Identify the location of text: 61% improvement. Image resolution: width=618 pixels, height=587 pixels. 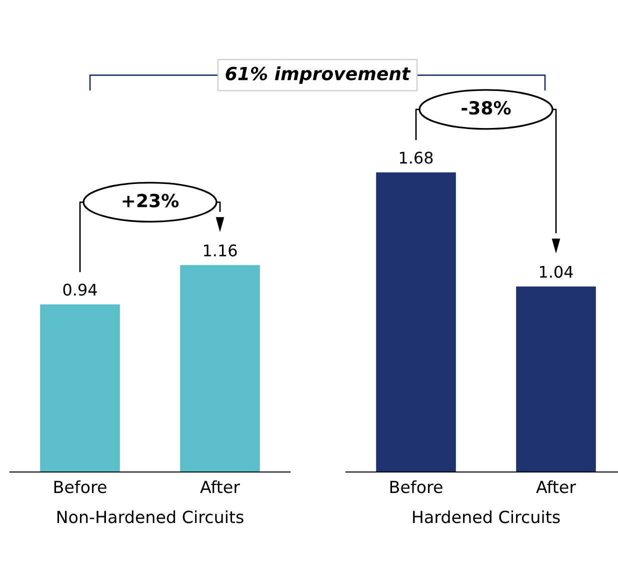
(318, 75).